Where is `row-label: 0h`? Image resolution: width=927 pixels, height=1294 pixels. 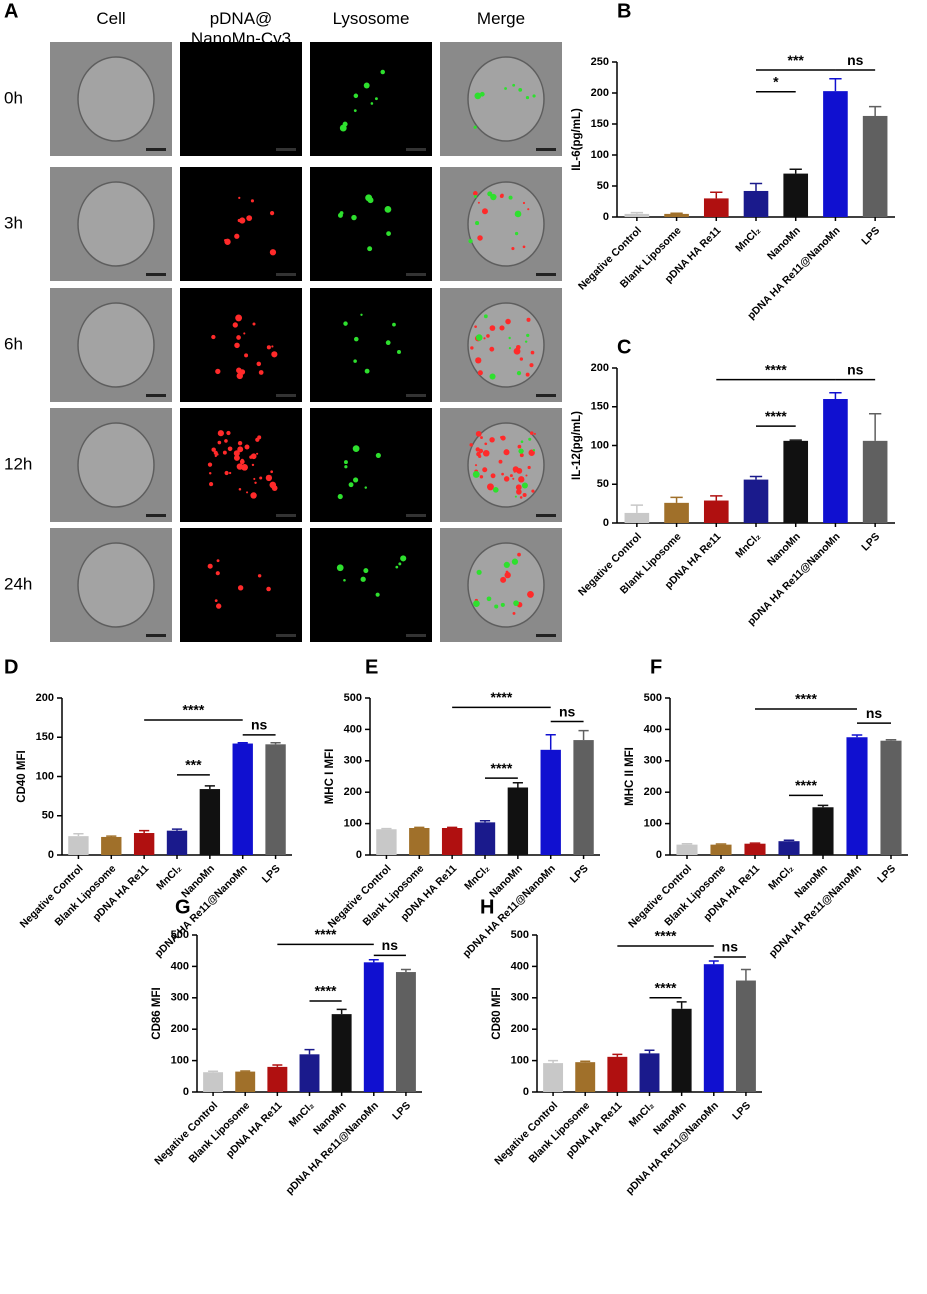 row-label: 0h is located at coordinates (13, 97).